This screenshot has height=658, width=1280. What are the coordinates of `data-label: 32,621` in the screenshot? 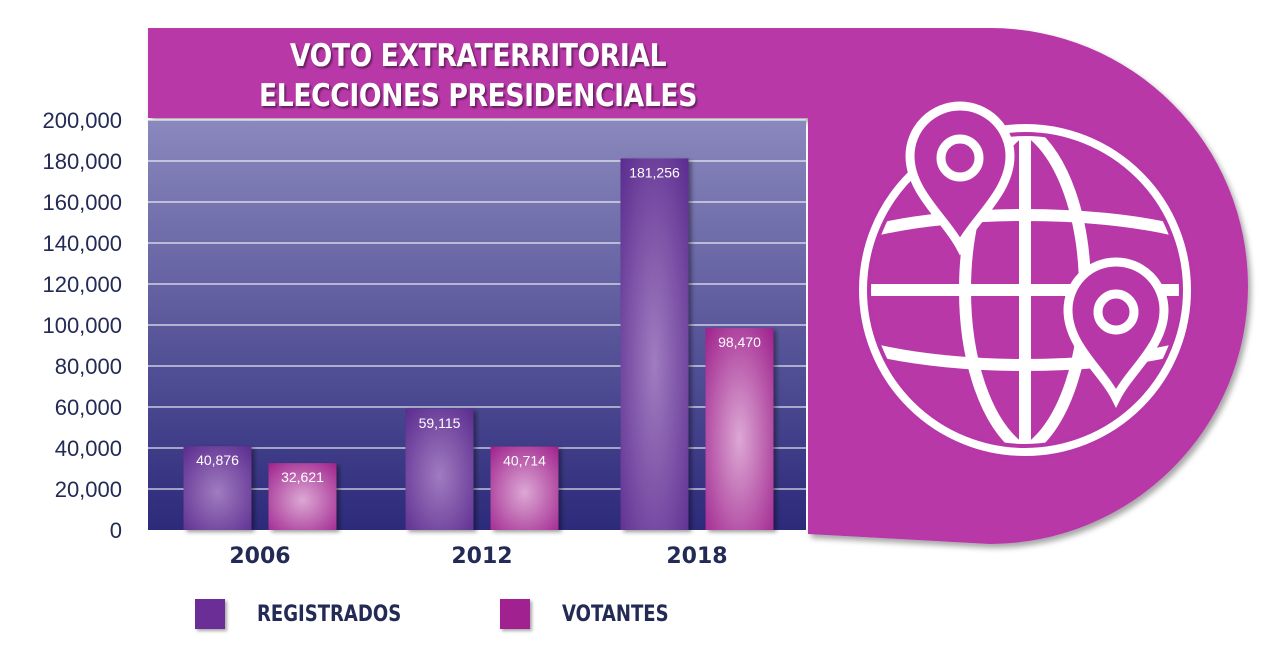 It's located at (302, 477).